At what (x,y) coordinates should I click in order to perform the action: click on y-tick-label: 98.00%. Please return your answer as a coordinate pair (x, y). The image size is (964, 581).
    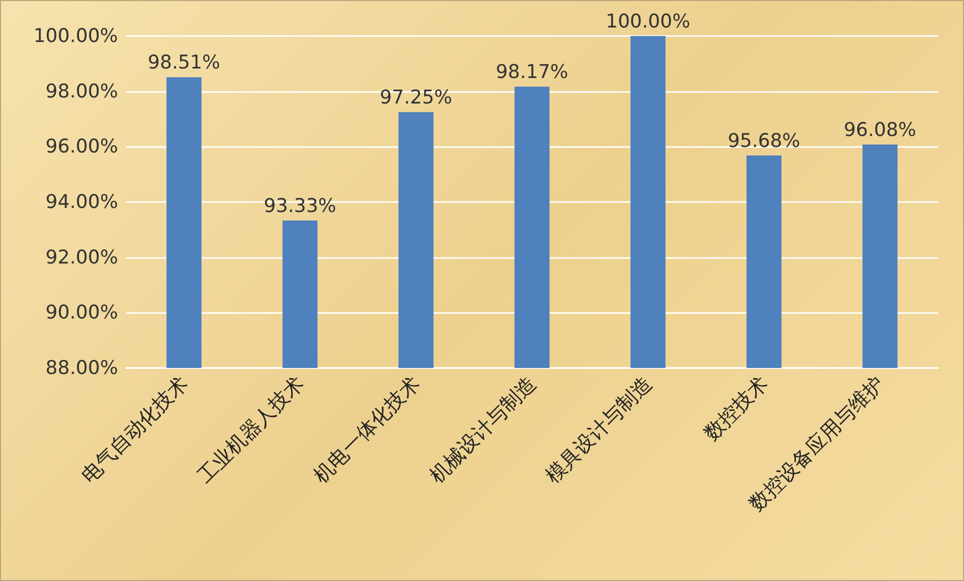
    Looking at the image, I should click on (82, 91).